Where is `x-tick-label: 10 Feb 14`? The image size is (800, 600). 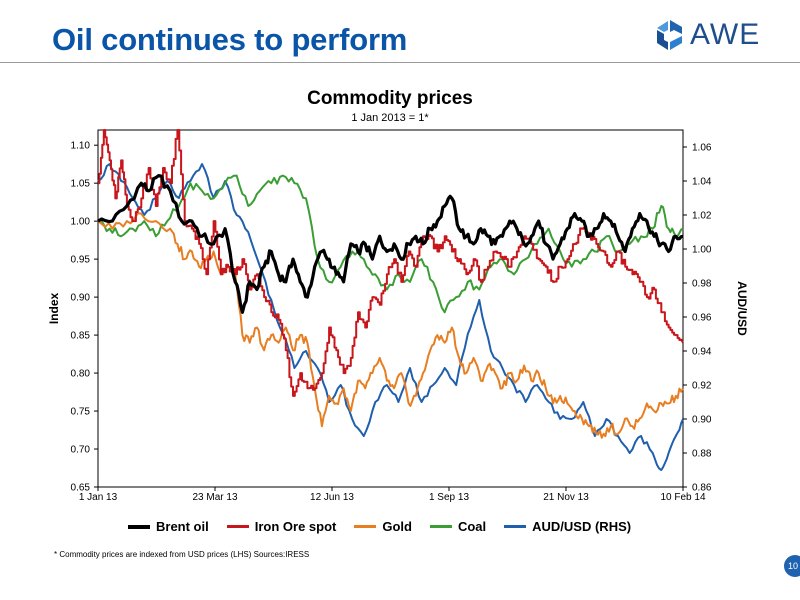 x-tick-label: 10 Feb 14 is located at coordinates (682, 497).